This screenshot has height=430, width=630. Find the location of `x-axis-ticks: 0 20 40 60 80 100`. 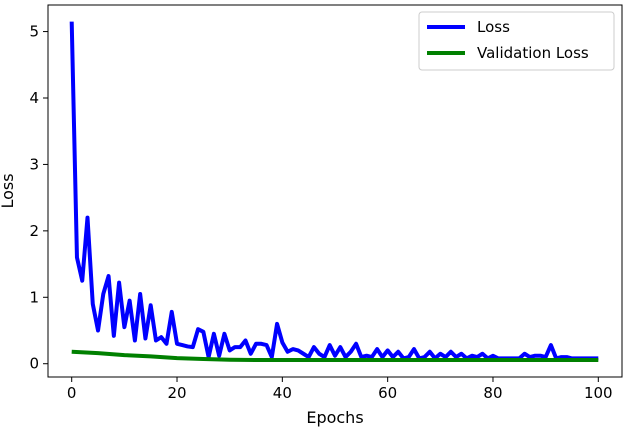

x-axis-ticks: 0 20 40 60 80 100 is located at coordinates (340, 389).